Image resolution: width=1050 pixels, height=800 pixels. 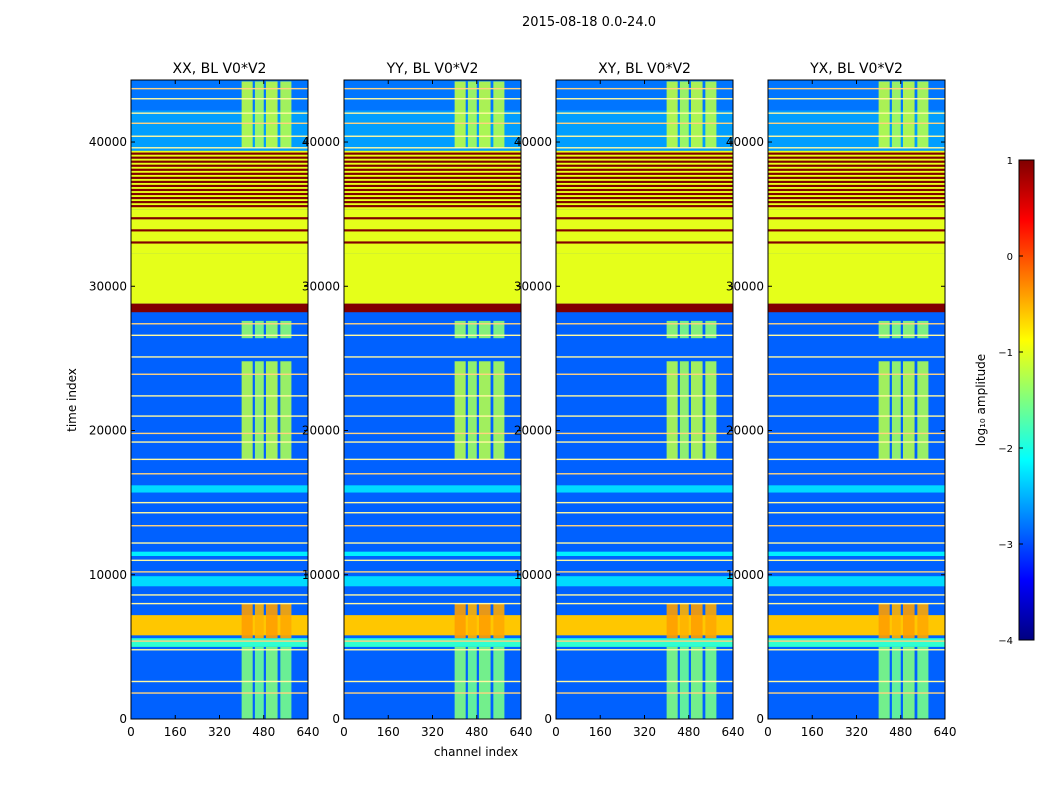 I want to click on panel-title: YY, BL V0*V2, so click(x=432, y=69).